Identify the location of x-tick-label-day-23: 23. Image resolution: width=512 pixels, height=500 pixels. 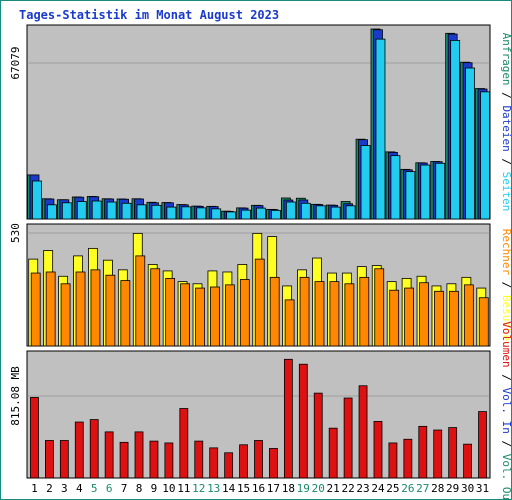
(362, 488).